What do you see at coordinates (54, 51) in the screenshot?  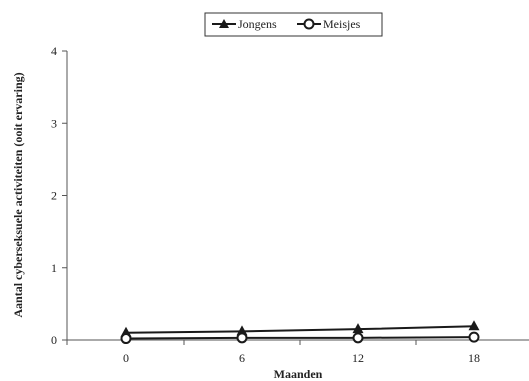 I see `y-tick-label: 4` at bounding box center [54, 51].